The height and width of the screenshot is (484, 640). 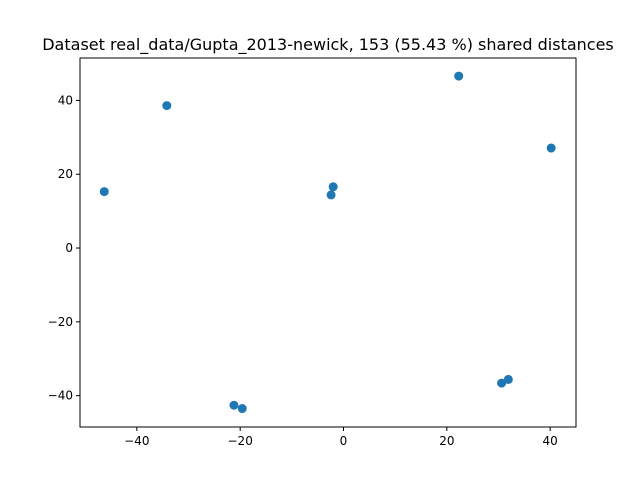 I want to click on x-tick-label: 0, so click(x=344, y=441).